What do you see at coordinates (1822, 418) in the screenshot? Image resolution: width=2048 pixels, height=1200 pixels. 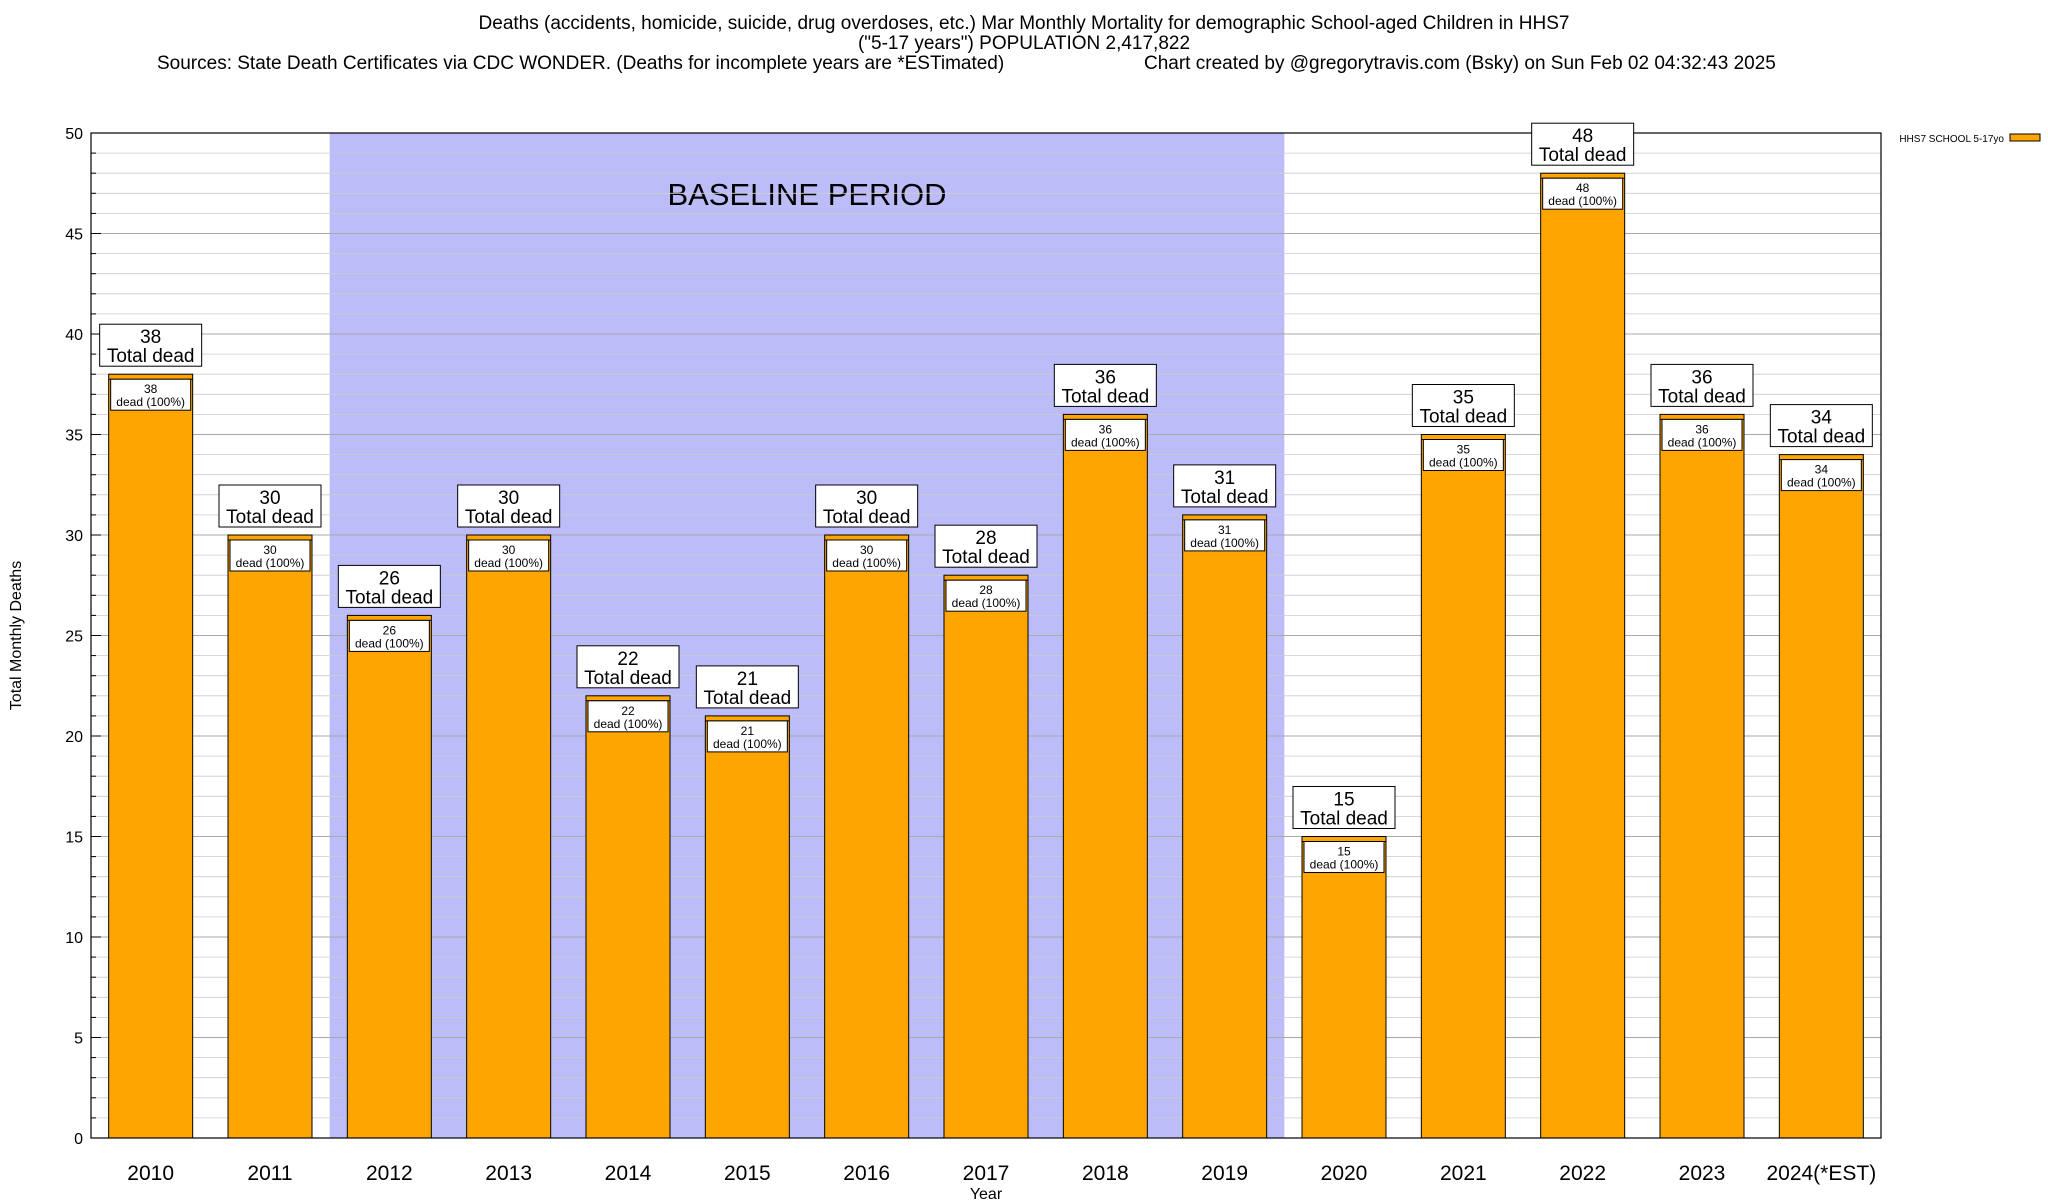 I see `total-label-value: 34` at bounding box center [1822, 418].